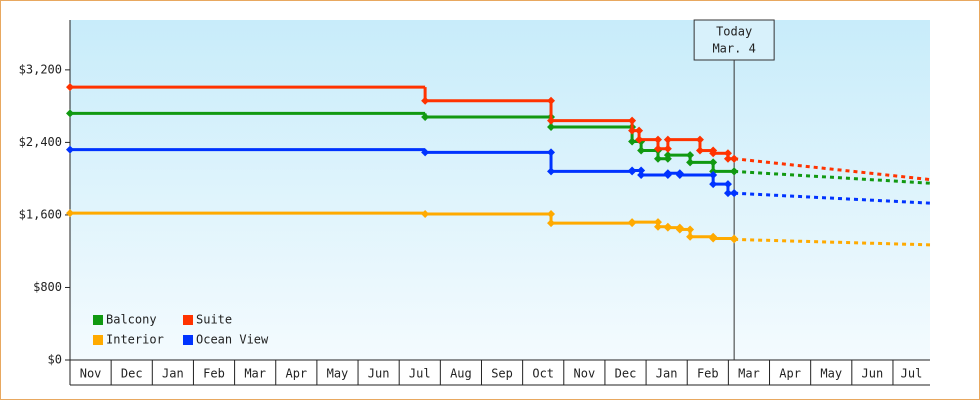  Describe the element at coordinates (232, 340) in the screenshot. I see `legend-label: Ocean View` at that location.